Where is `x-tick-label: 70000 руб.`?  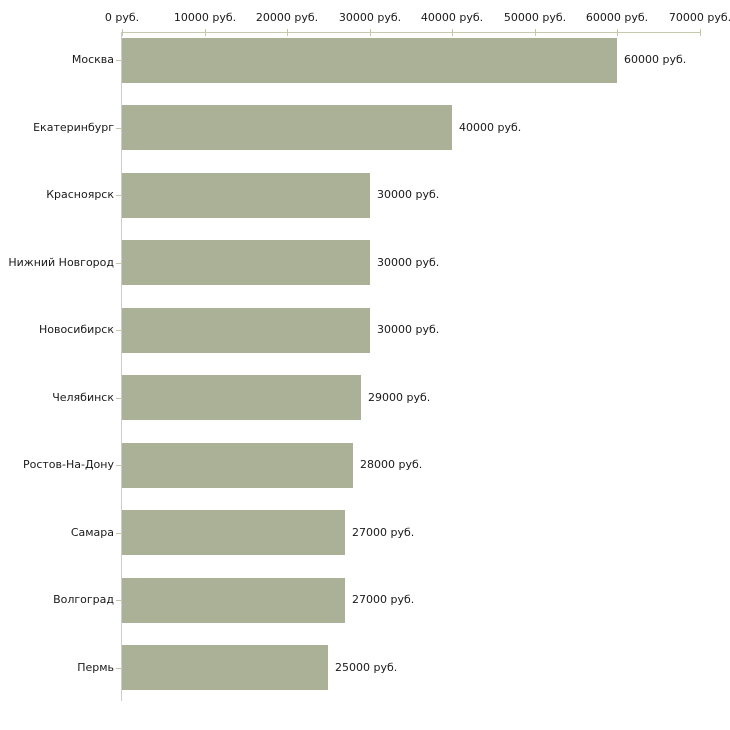
x-tick-label: 70000 руб. is located at coordinates (699, 17).